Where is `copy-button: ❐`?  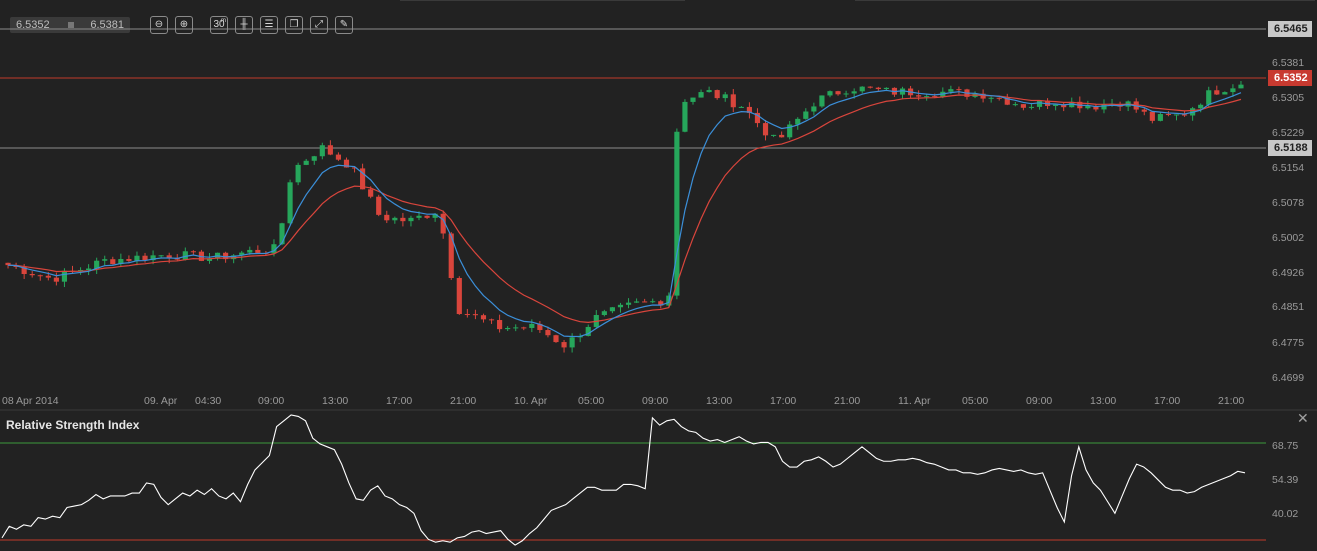
copy-button: ❐ is located at coordinates (294, 25).